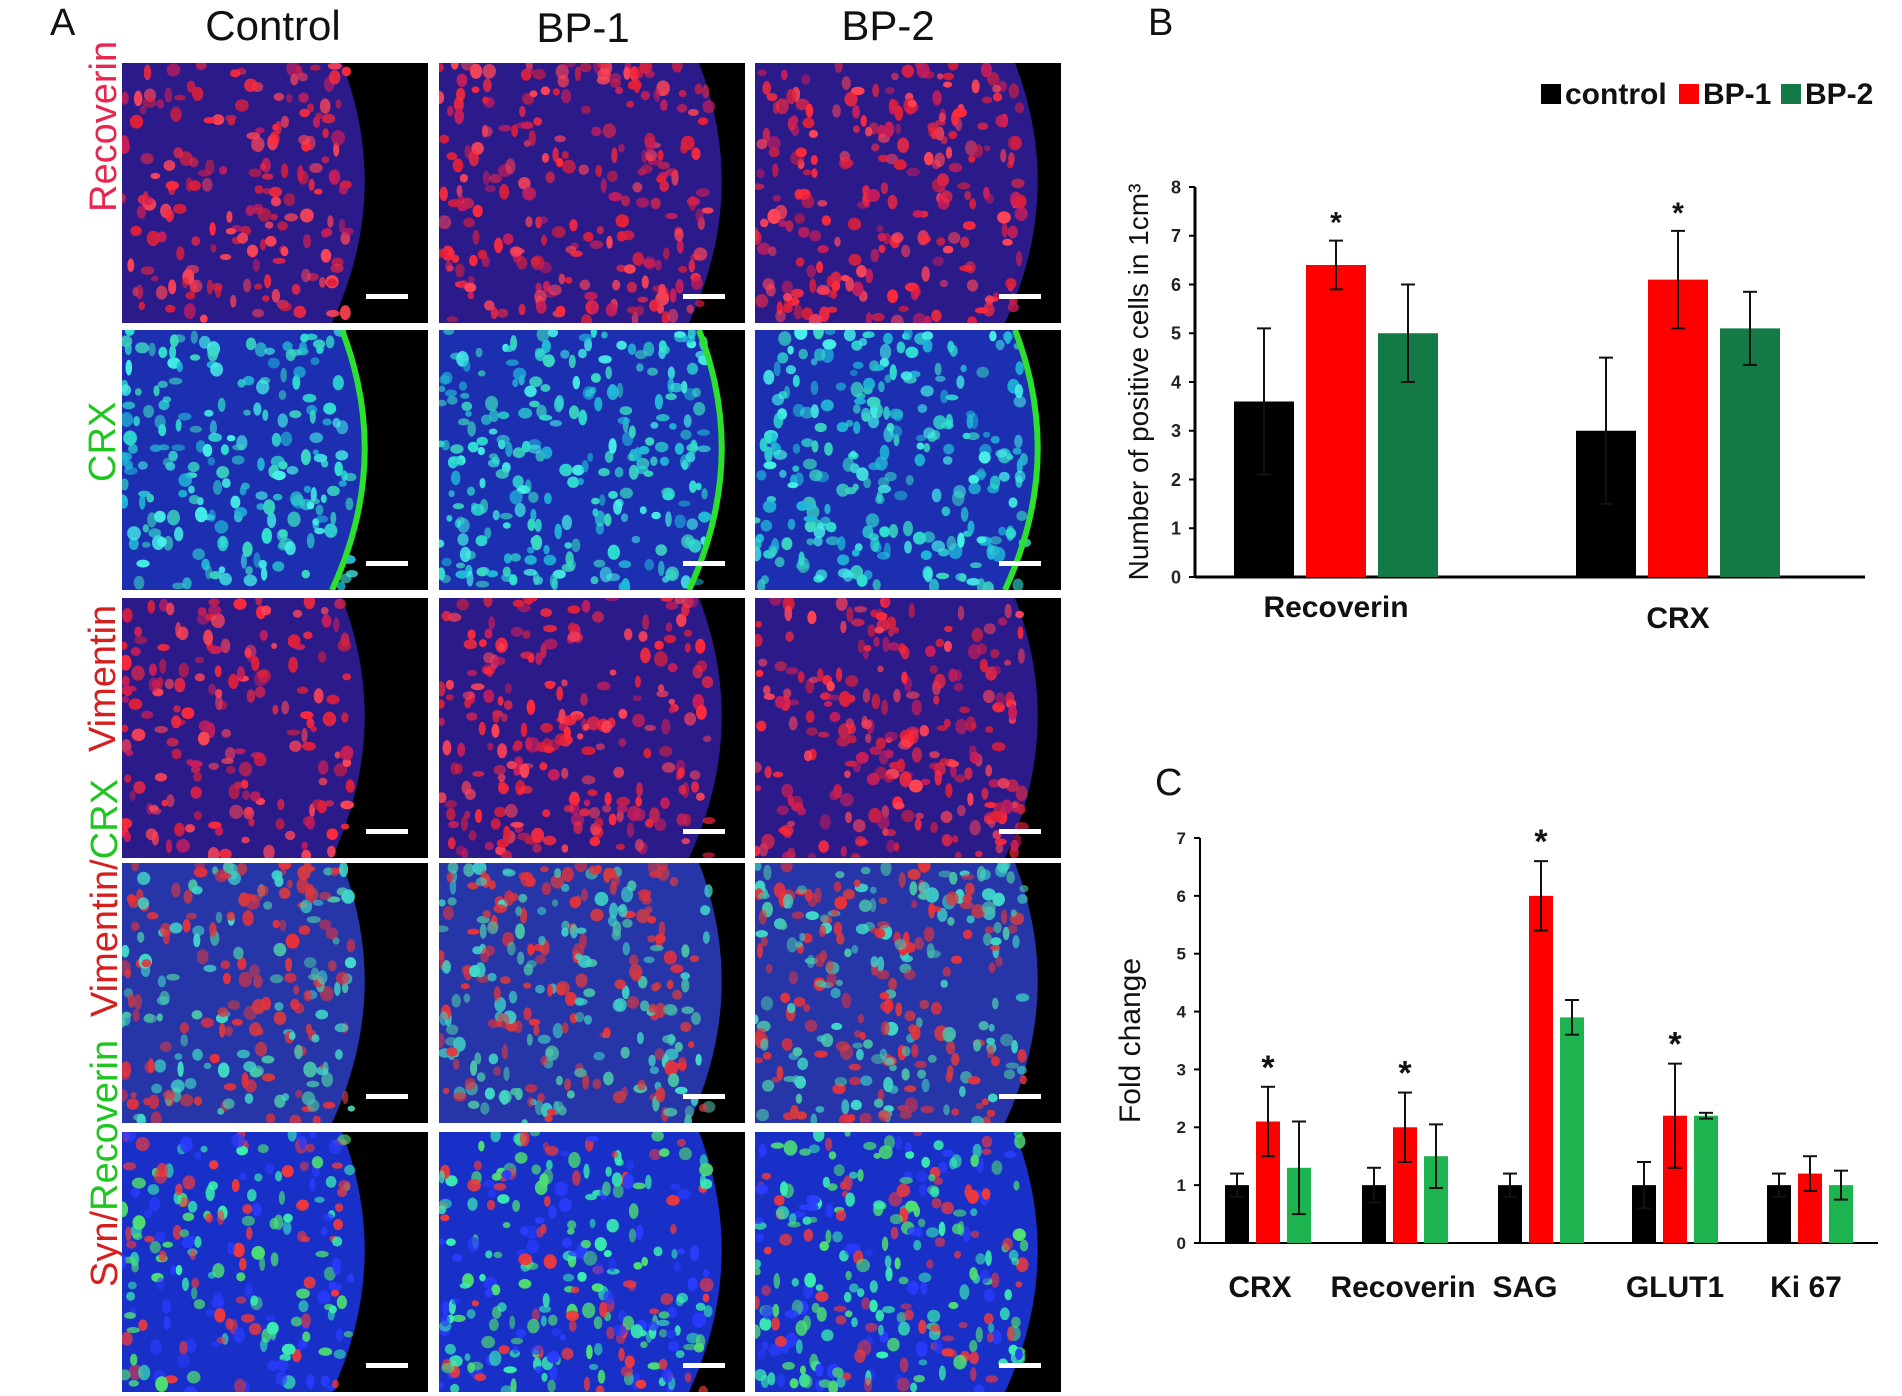 The width and height of the screenshot is (1902, 1396). What do you see at coordinates (1510, 1214) in the screenshot?
I see `bar-control-SAG` at bounding box center [1510, 1214].